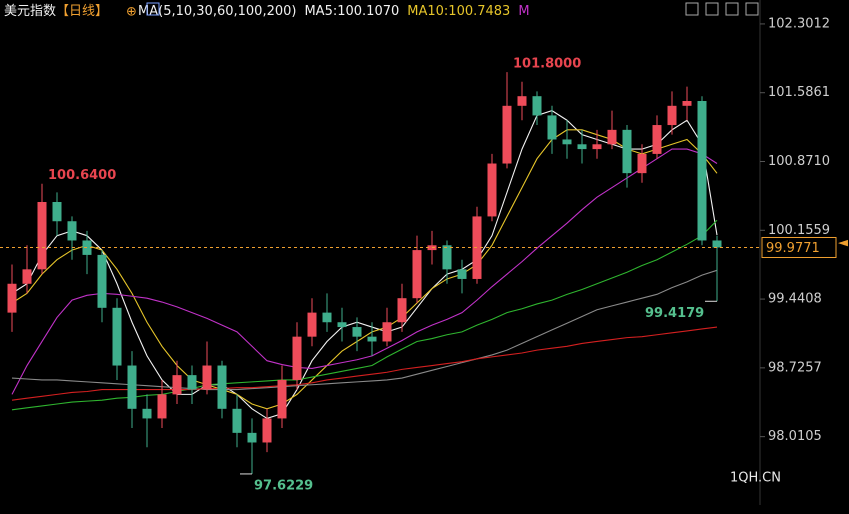 This screenshot has height=514, width=849. I want to click on y-tick-label: 100.8710, so click(799, 161).